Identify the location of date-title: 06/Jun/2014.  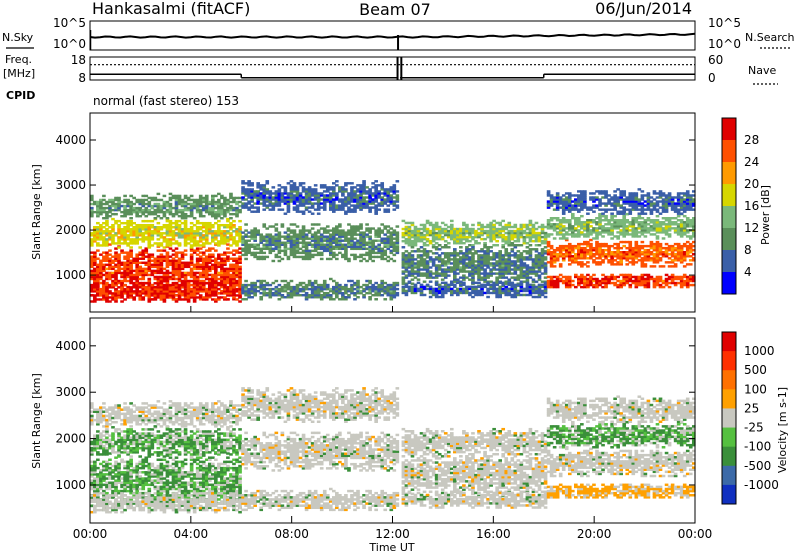
(643, 9).